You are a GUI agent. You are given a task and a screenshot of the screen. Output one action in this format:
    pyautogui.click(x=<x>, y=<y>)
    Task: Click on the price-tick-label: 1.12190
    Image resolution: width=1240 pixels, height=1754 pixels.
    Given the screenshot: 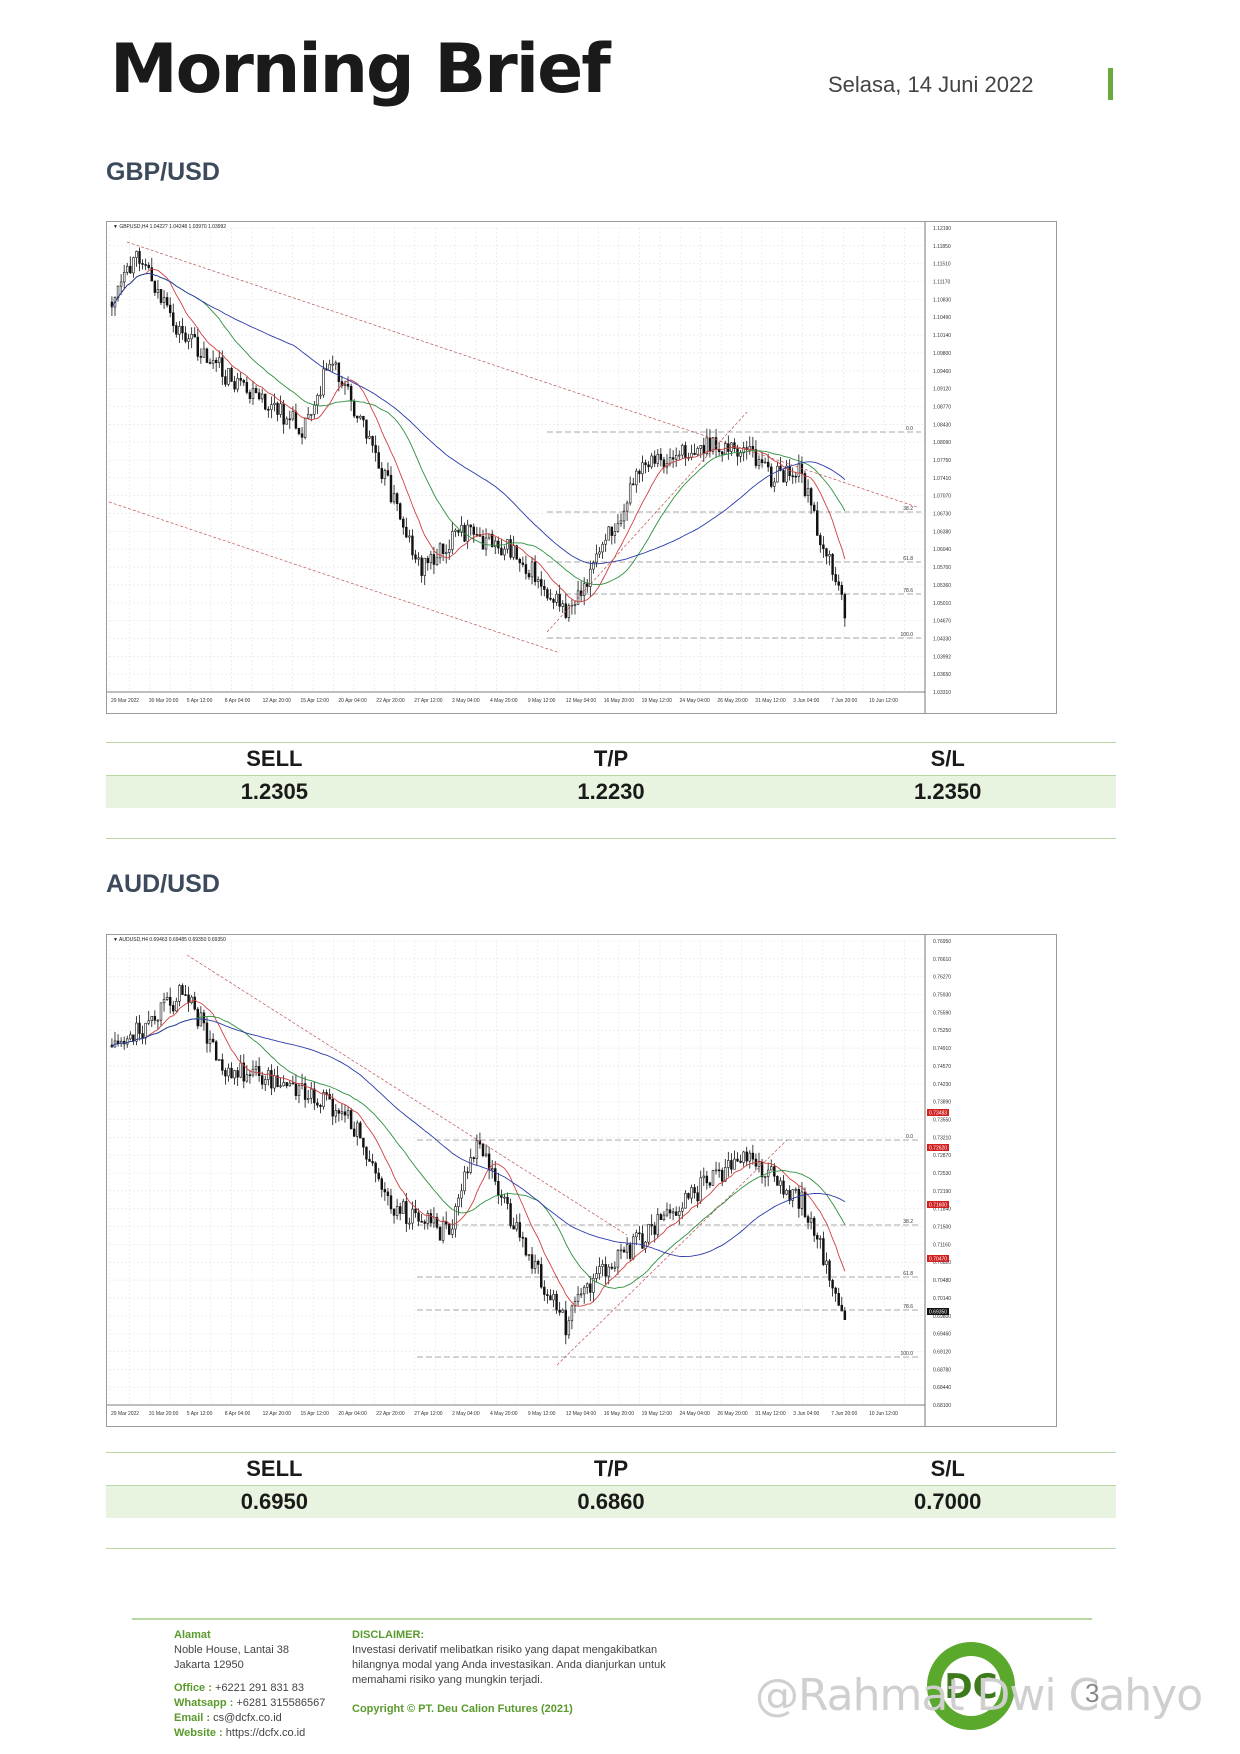 What is the action you would take?
    pyautogui.click(x=942, y=229)
    